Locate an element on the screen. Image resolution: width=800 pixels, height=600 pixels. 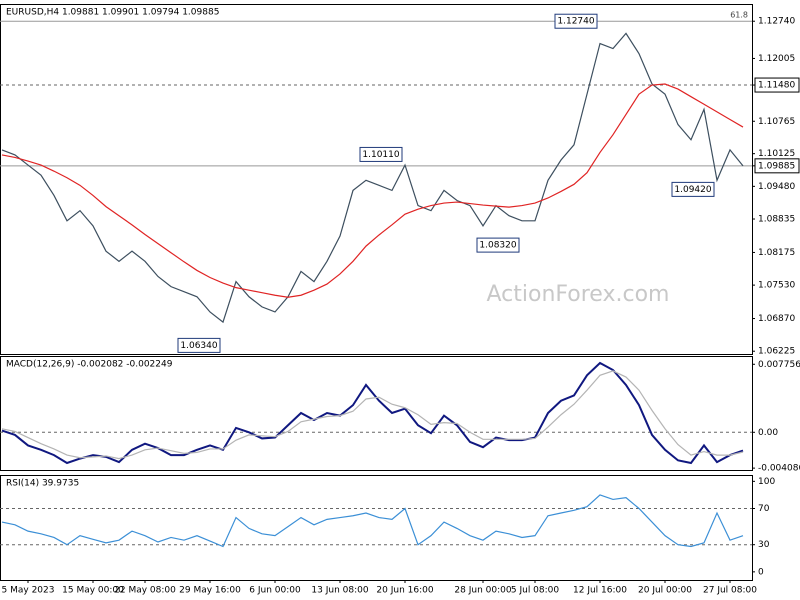
annotation-label: 1.06340 is located at coordinates (198, 346).